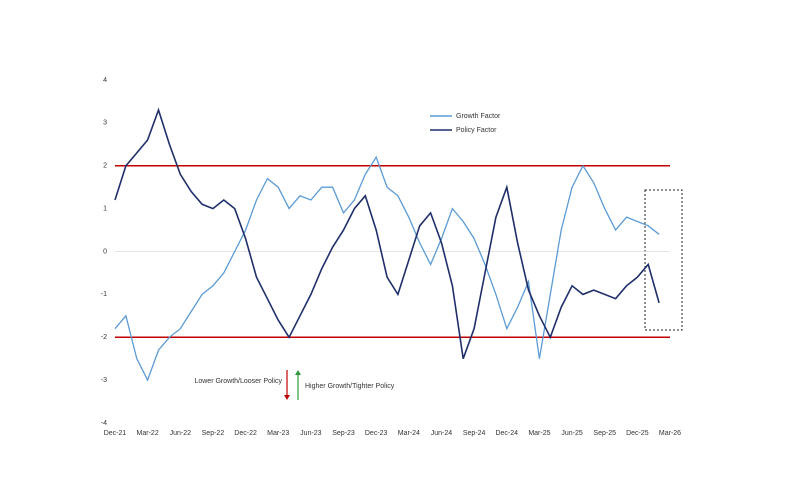 This screenshot has width=794, height=494. I want to click on x-tick-label: Jun-23, so click(311, 433).